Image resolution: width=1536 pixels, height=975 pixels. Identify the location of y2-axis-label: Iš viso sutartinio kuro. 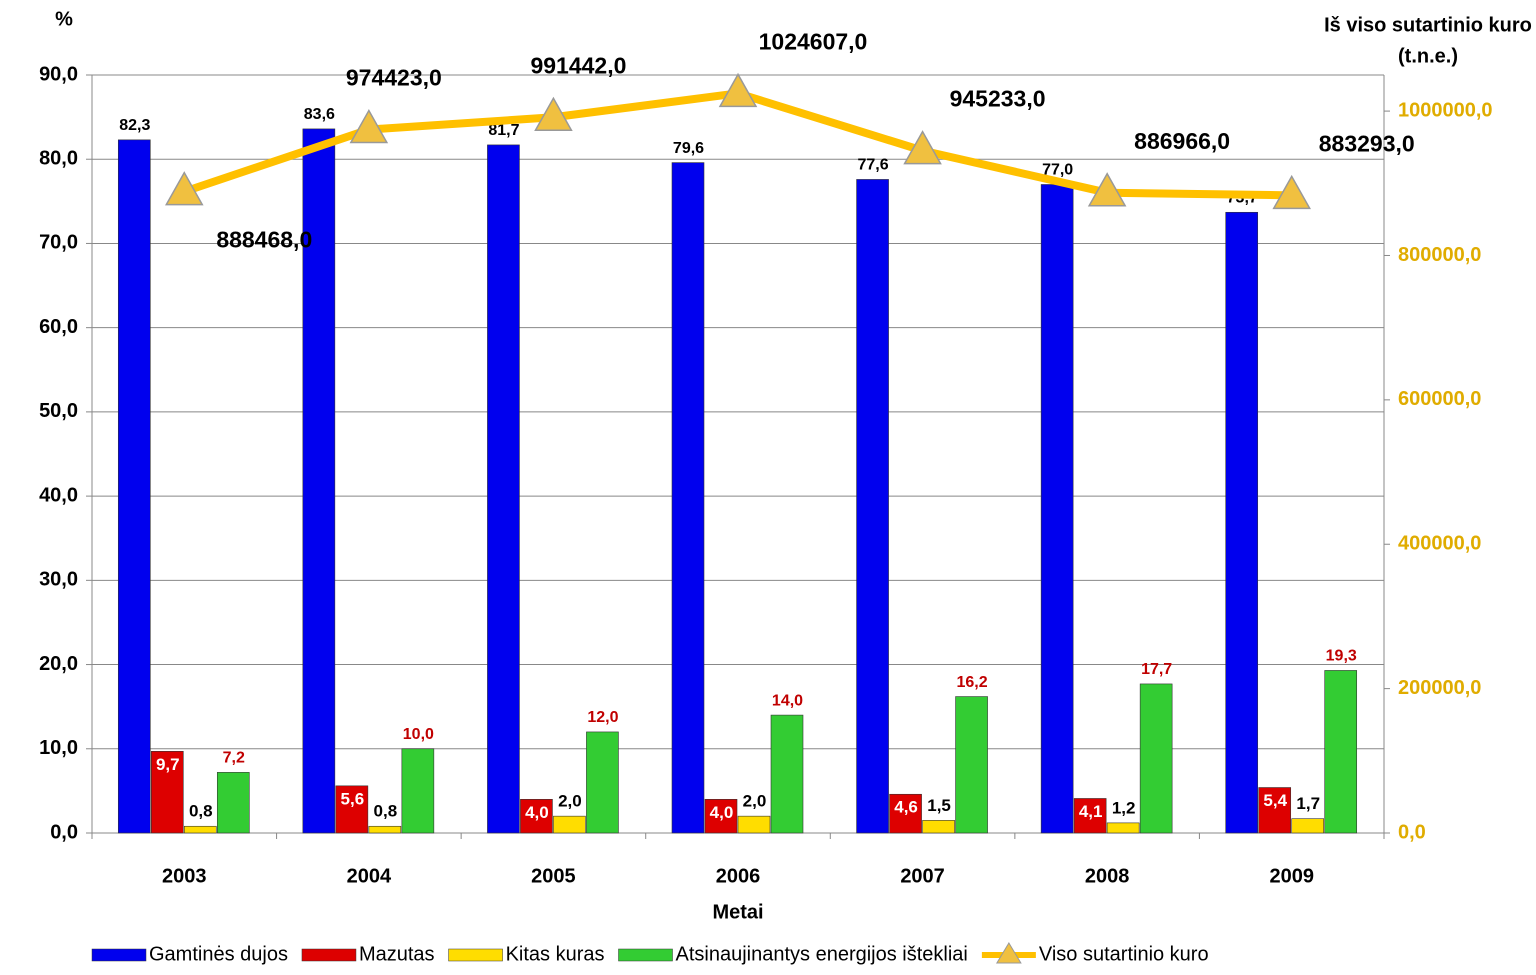
(1428, 25).